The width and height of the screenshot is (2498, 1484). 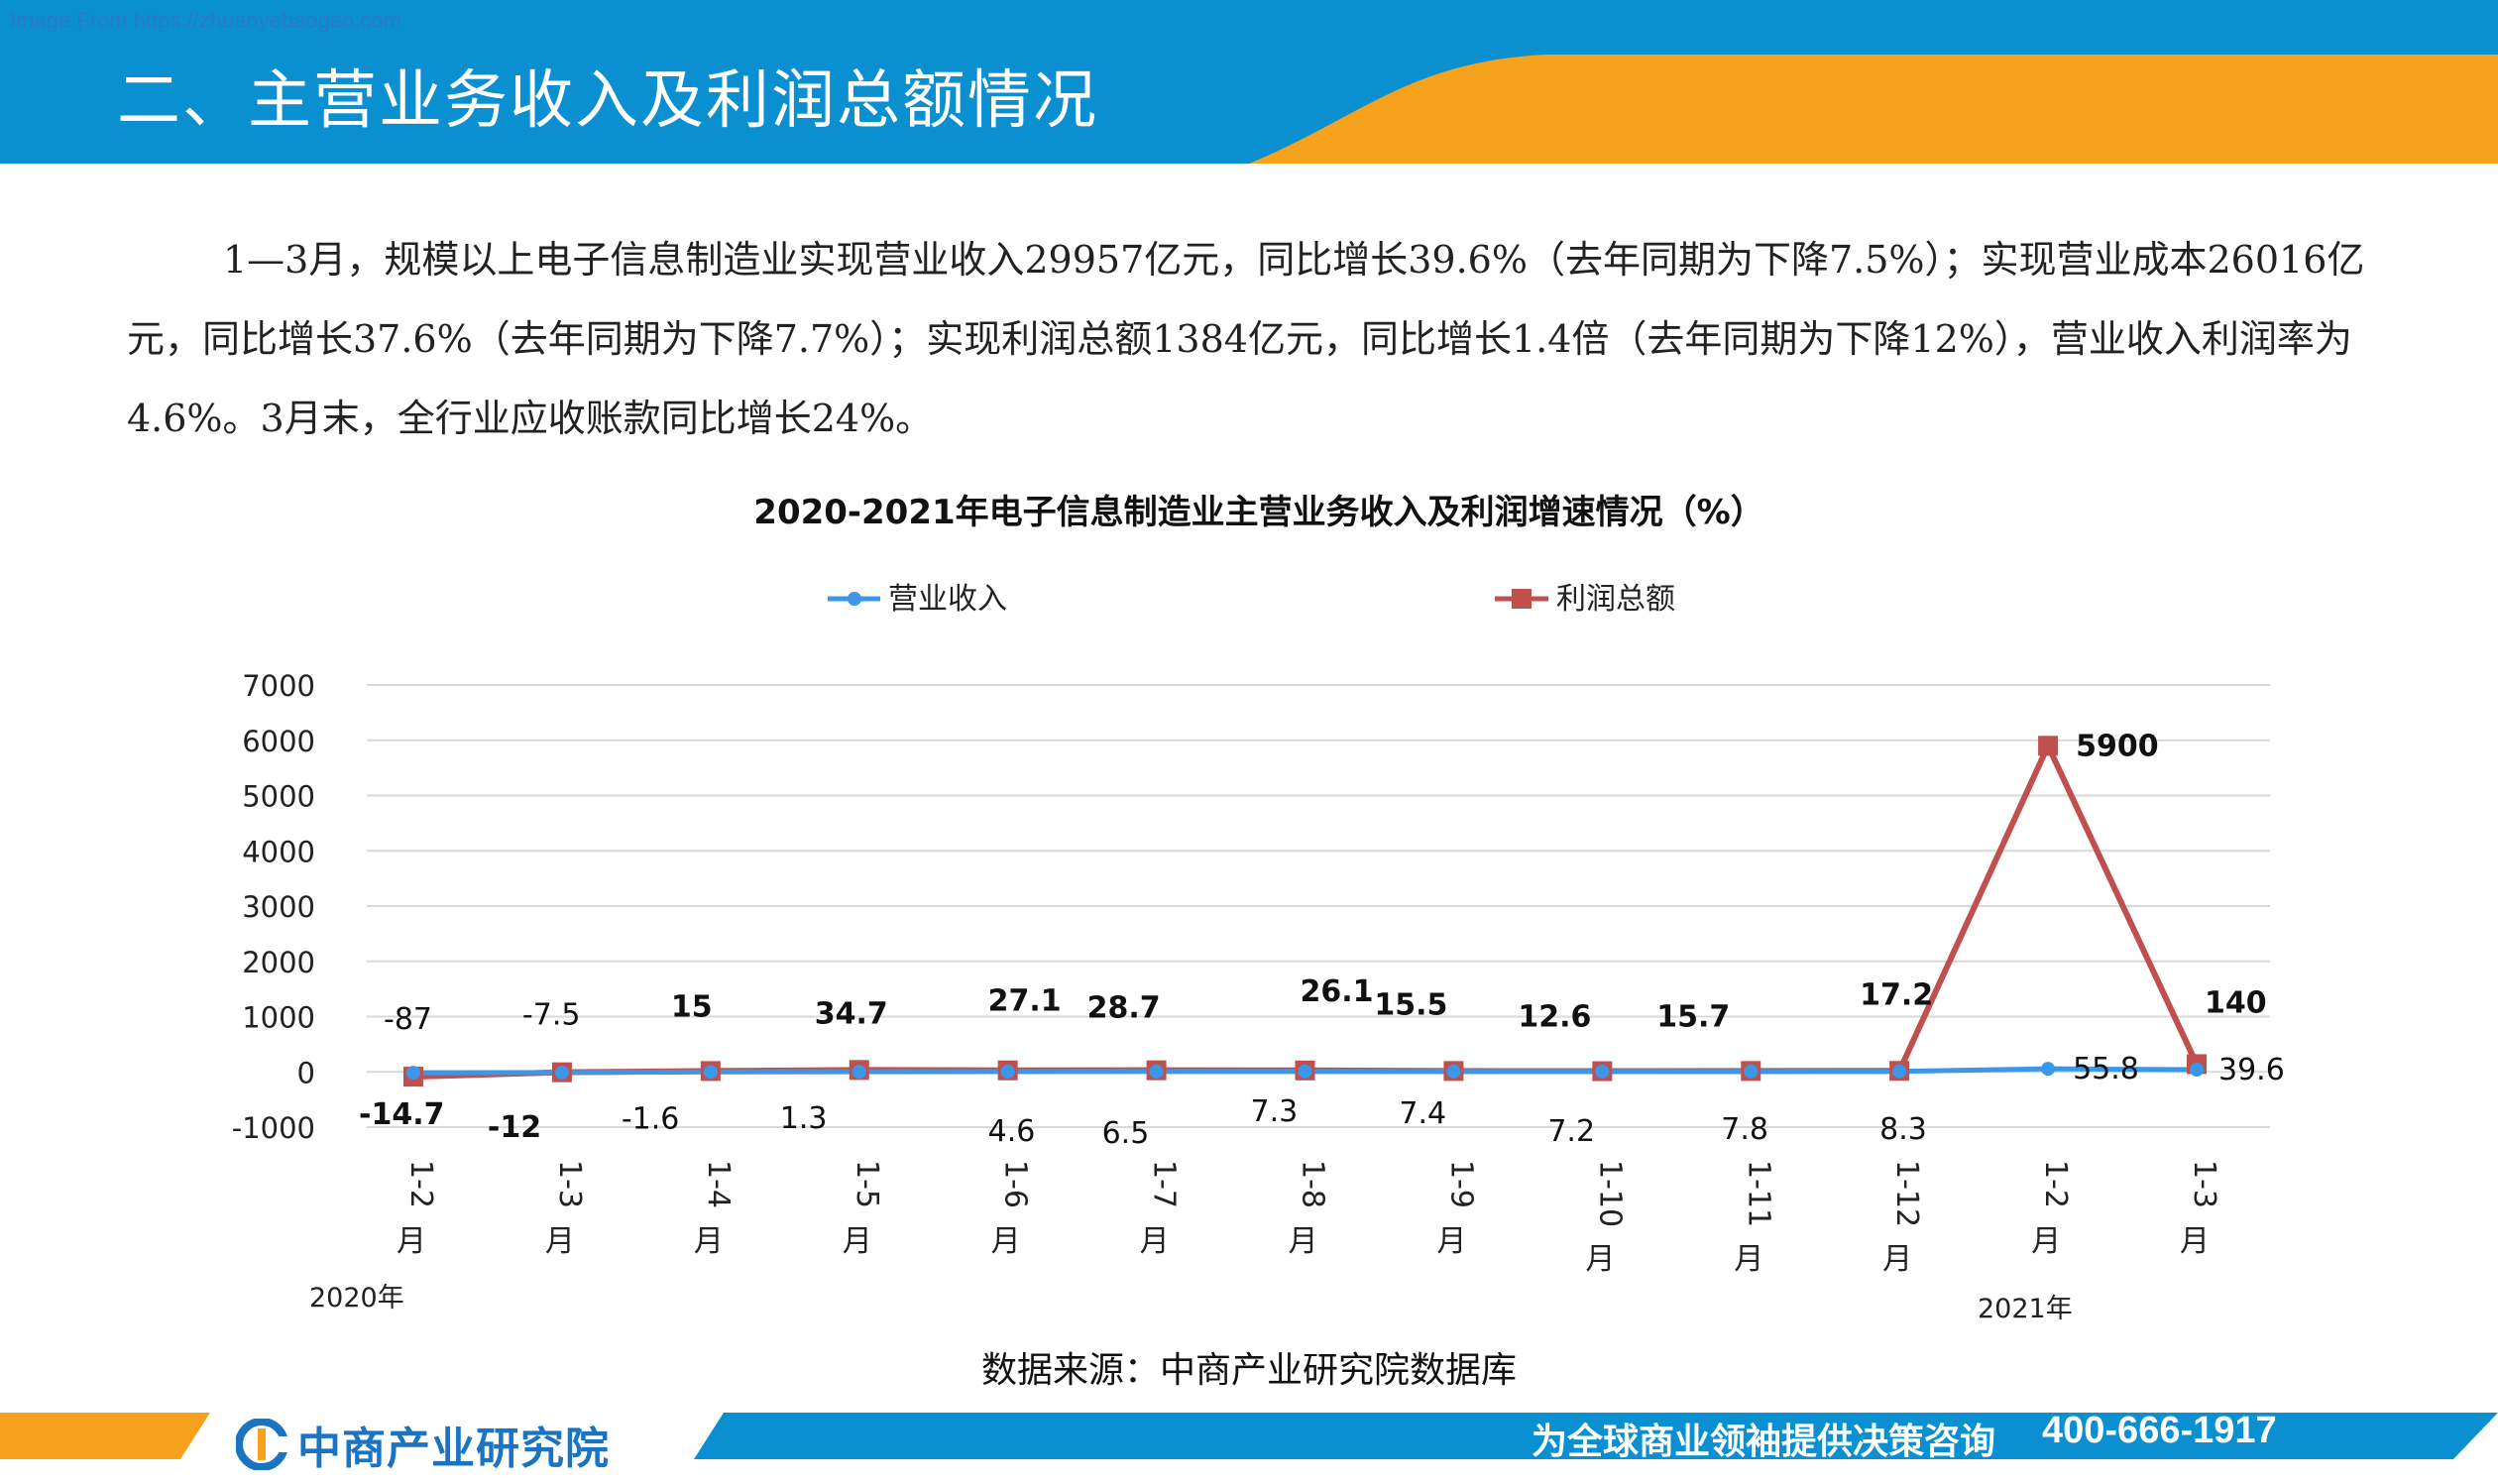 I want to click on x-tick-label: 1-10, so click(x=1610, y=1193).